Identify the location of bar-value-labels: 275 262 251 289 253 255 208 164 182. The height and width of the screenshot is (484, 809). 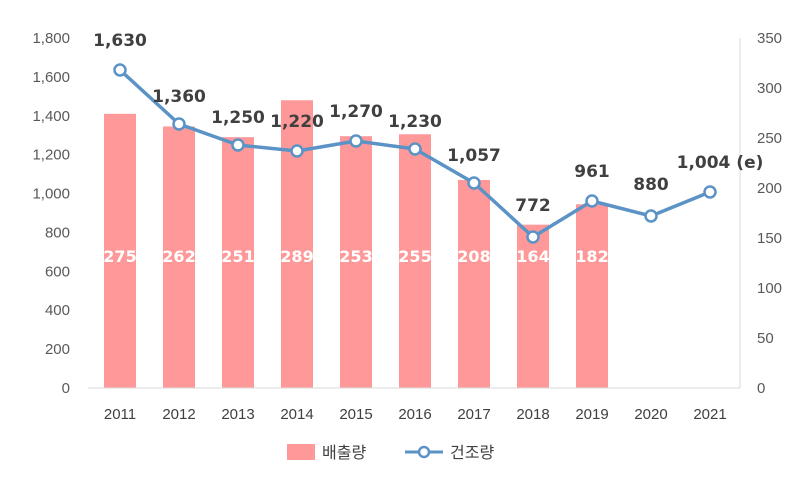
(355, 256).